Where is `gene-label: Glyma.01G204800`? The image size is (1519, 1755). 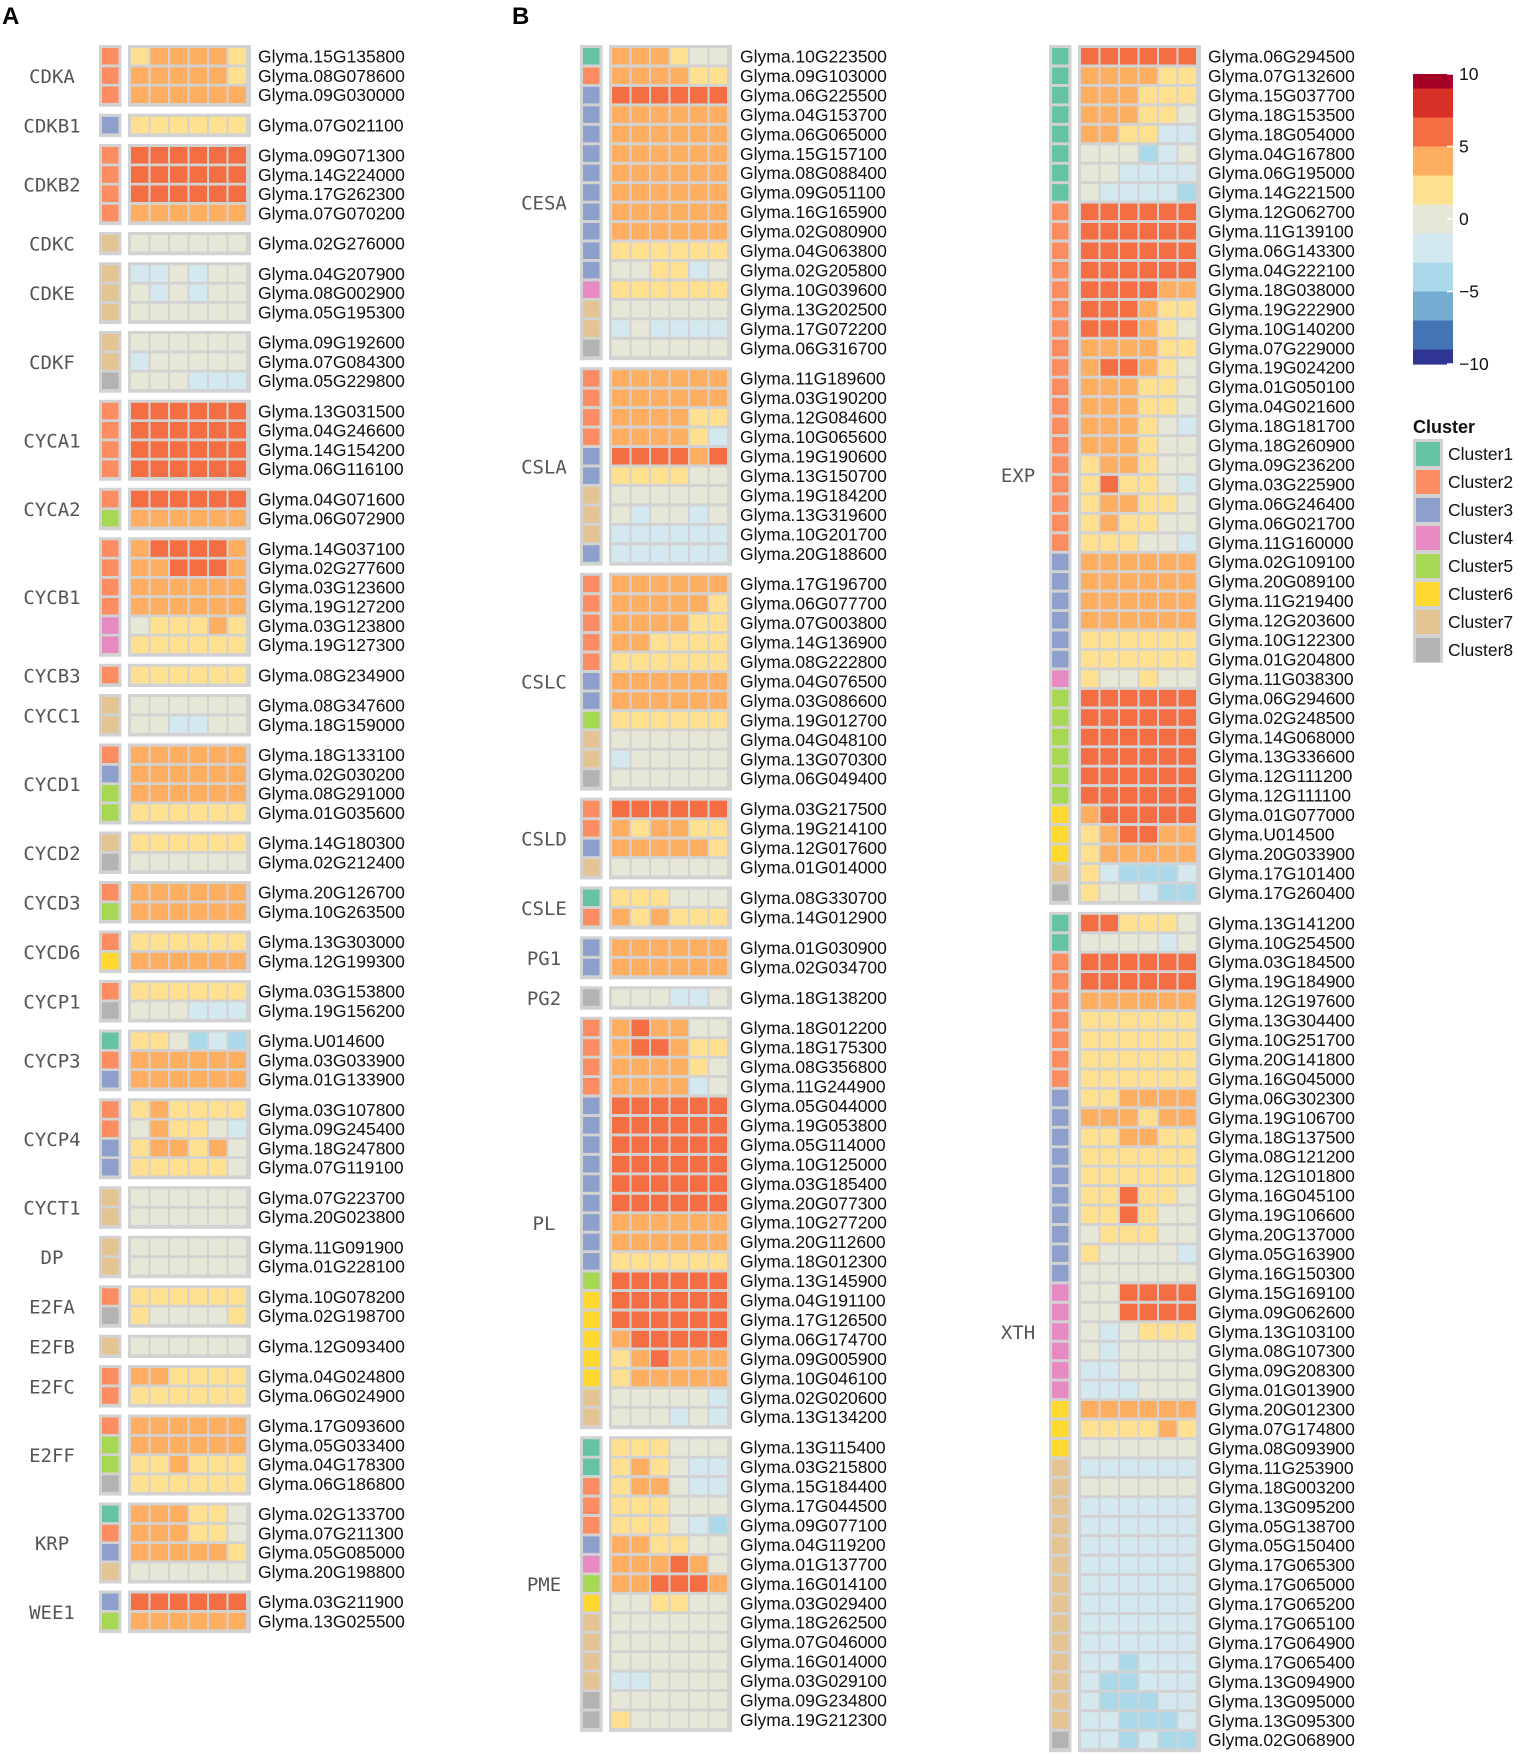
gene-label: Glyma.01G204800 is located at coordinates (1281, 659).